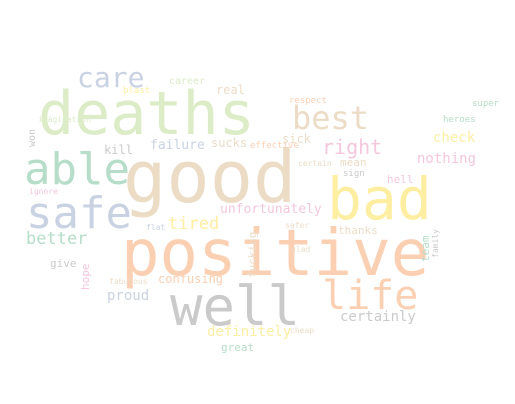  I want to click on word-certain: certain, so click(315, 163).